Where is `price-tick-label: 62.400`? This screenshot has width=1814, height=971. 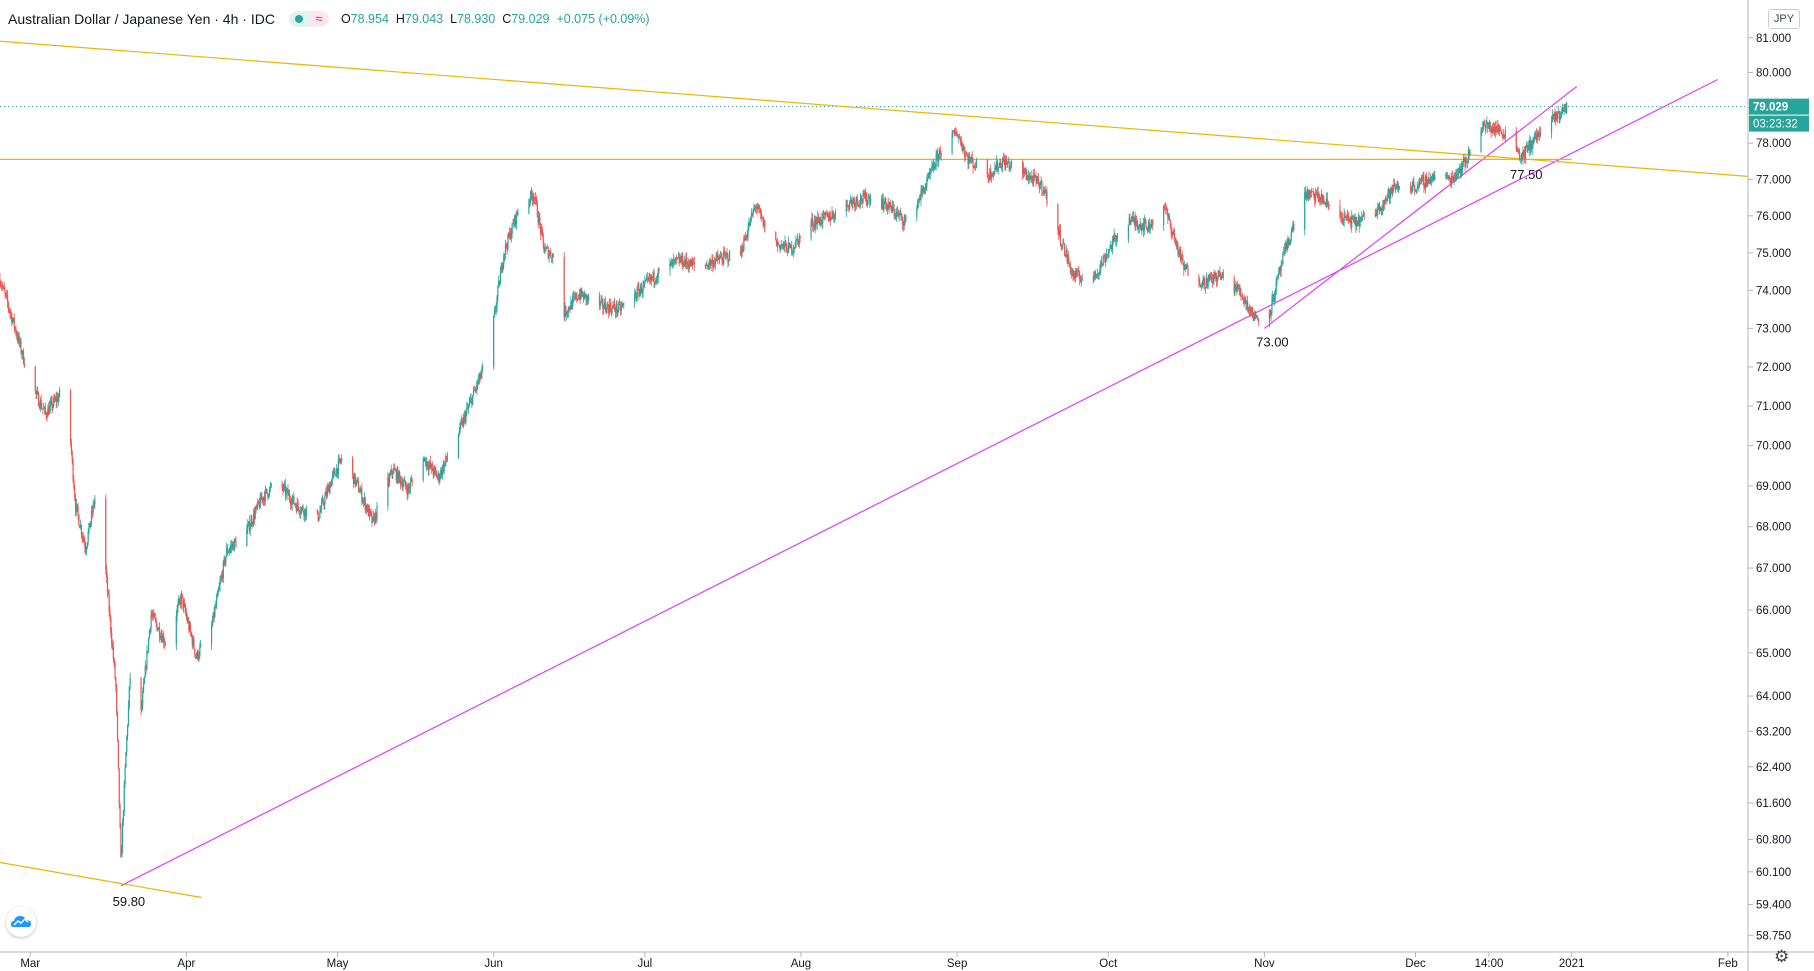
price-tick-label: 62.400 is located at coordinates (1773, 768).